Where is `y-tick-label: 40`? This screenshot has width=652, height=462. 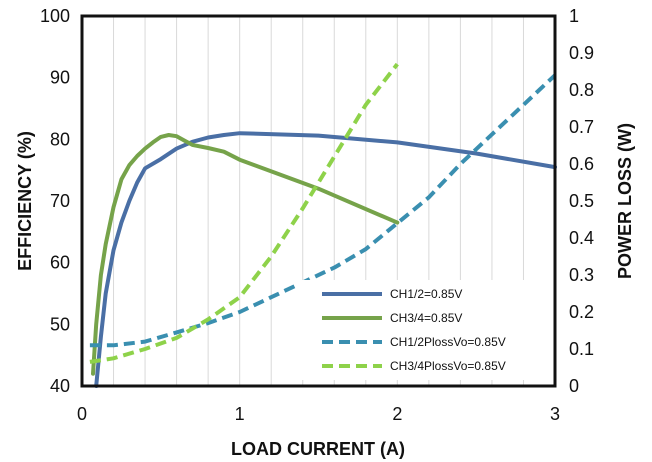 y-tick-label: 40 is located at coordinates (60, 386).